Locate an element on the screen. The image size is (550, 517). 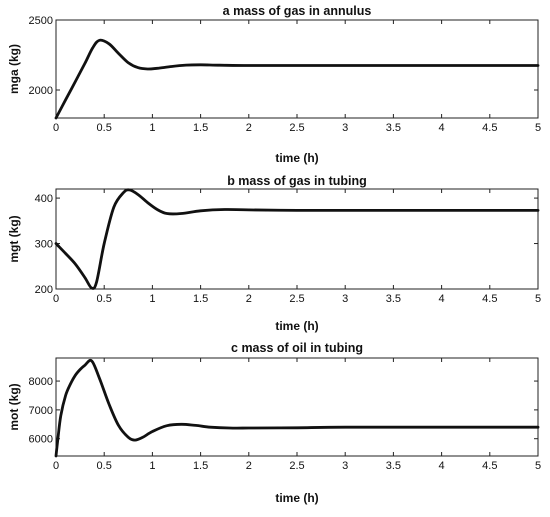
panel-a-x-label: time (h) is located at coordinates (296, 158).